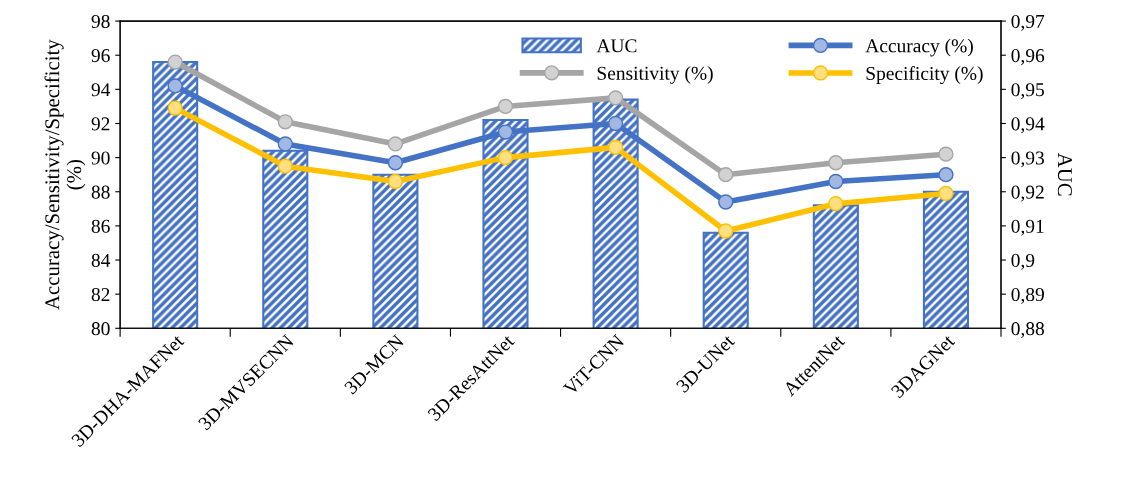 Image resolution: width=1144 pixels, height=490 pixels. What do you see at coordinates (100, 124) in the screenshot?
I see `y-tick-label: 92` at bounding box center [100, 124].